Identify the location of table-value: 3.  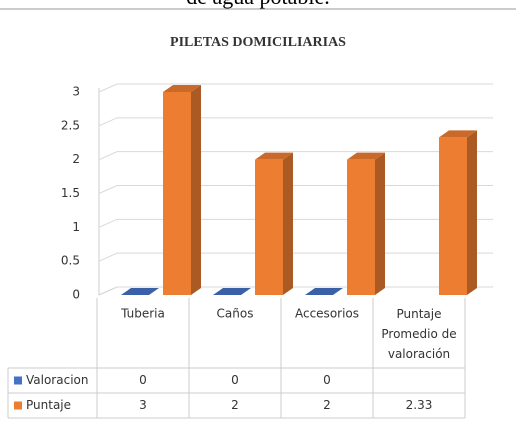
(143, 405).